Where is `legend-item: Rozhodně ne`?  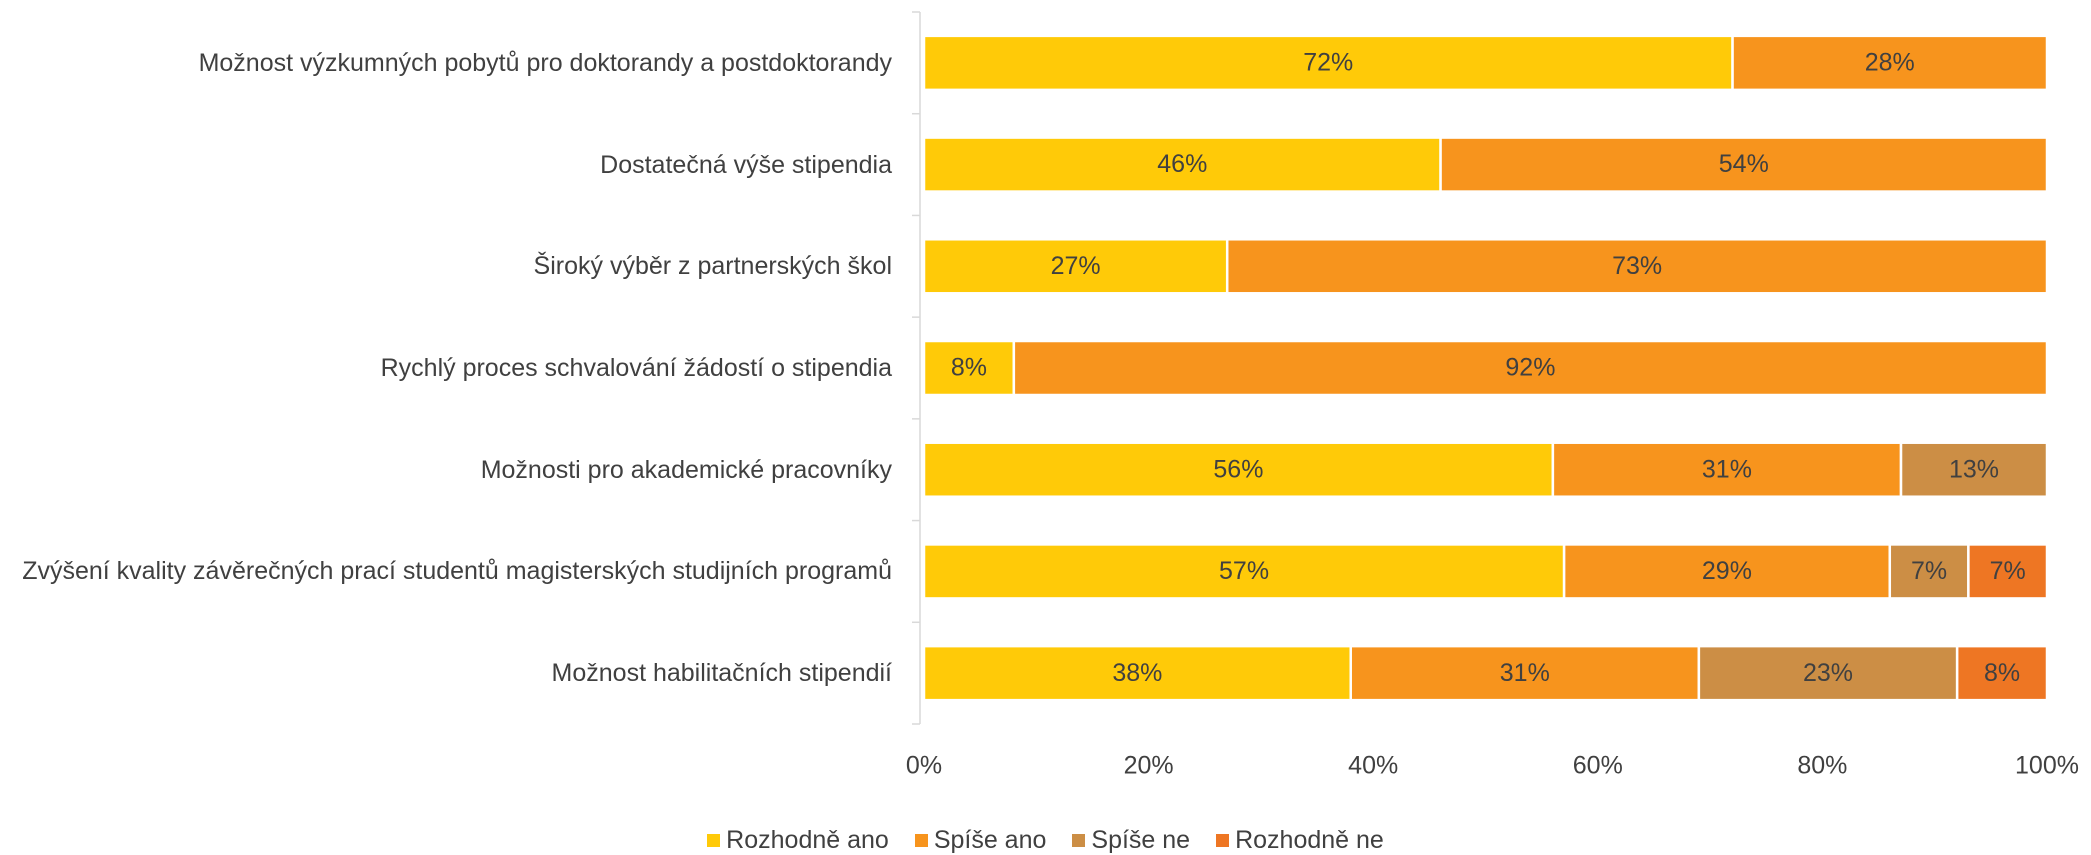 legend-item: Rozhodně ne is located at coordinates (1300, 840).